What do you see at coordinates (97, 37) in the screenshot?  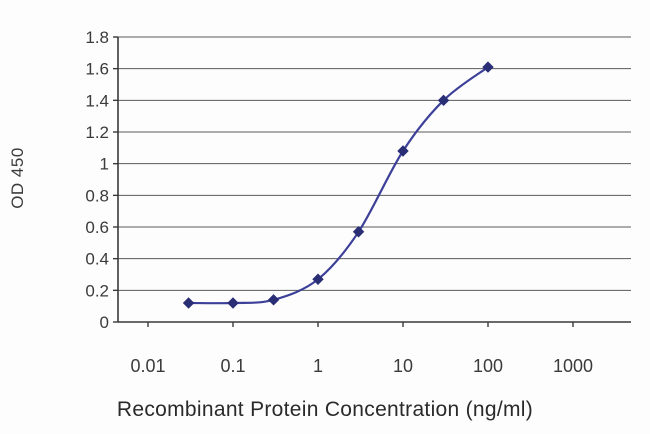 I see `y-tick-label: 1.8` at bounding box center [97, 37].